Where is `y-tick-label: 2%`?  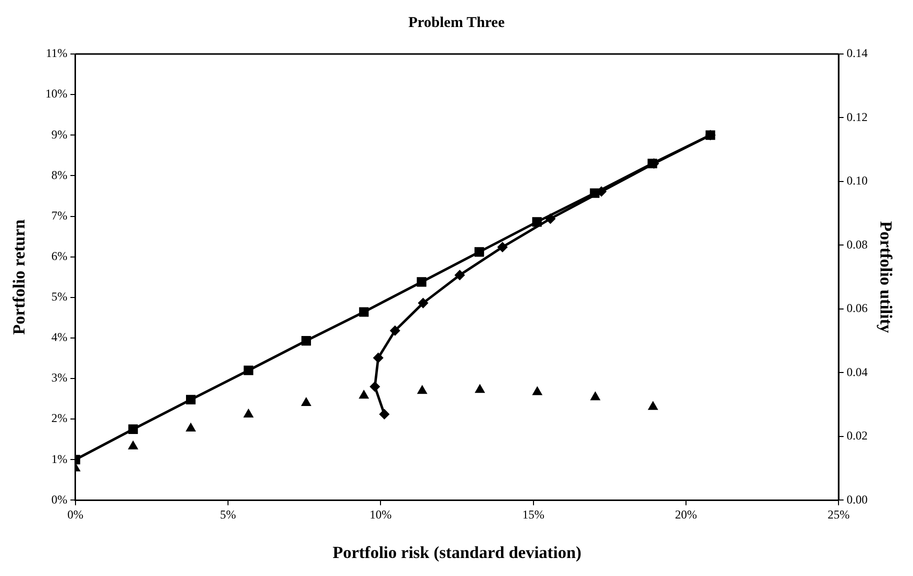
y-tick-label: 2% is located at coordinates (59, 418).